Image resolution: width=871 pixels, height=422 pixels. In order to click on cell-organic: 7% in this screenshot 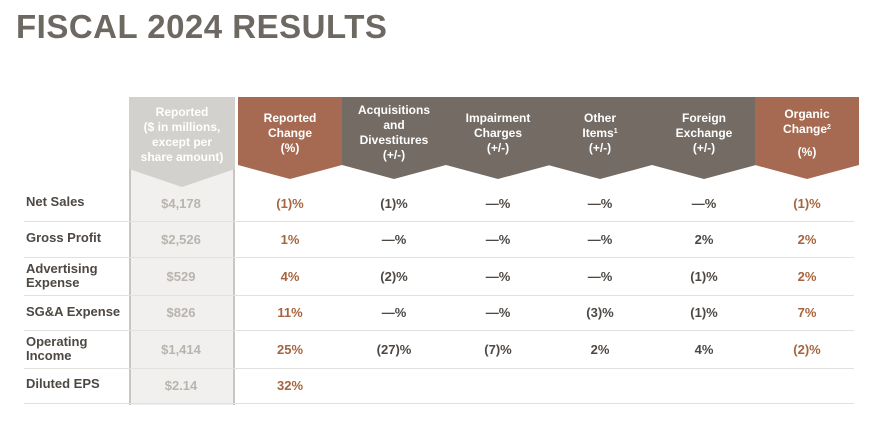, I will do `click(807, 312)`.